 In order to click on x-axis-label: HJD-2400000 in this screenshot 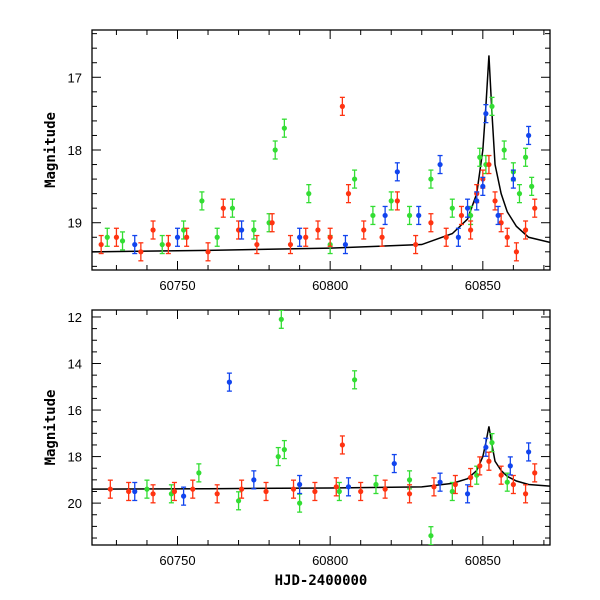, I will do `click(321, 581)`.